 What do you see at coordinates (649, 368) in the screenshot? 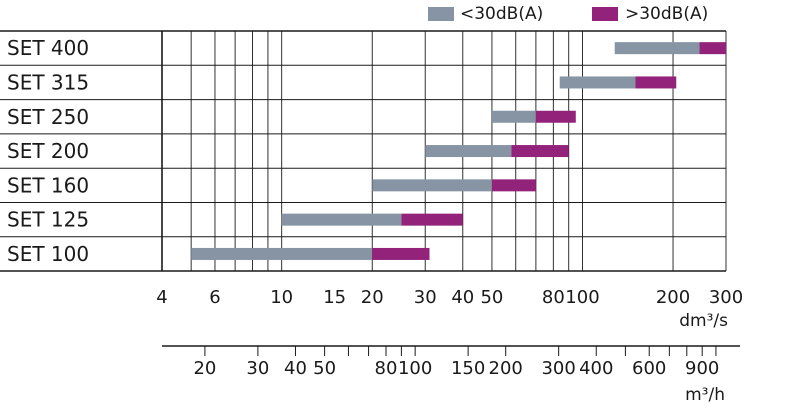
I see `secondary-tick-label-600: 600` at bounding box center [649, 368].